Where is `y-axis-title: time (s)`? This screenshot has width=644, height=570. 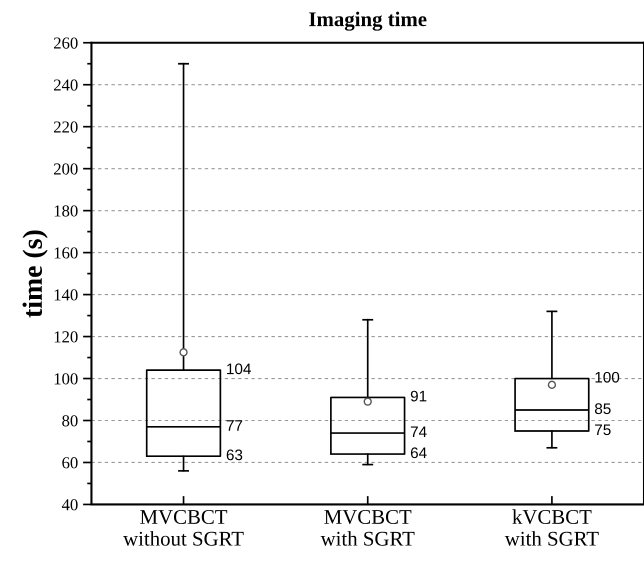
y-axis-title: time (s) is located at coordinates (35, 274).